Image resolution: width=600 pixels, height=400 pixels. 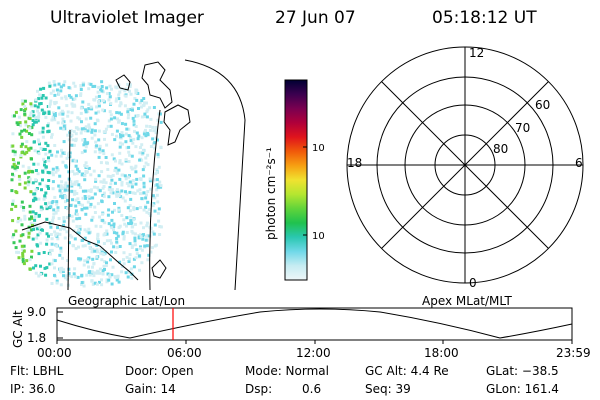 What do you see at coordinates (159, 269) in the screenshot?
I see `coastline-island-south` at bounding box center [159, 269].